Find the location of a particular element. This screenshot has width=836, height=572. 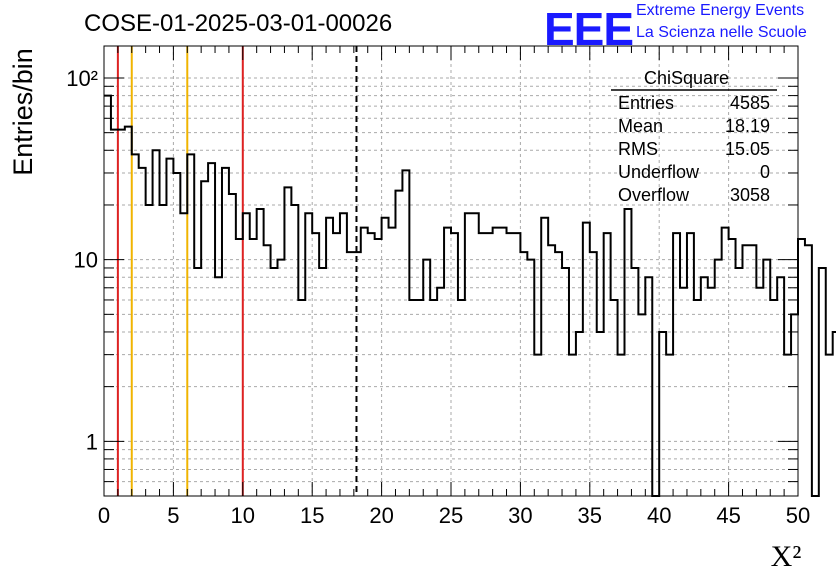

stats-box-title: ChiSquare is located at coordinates (687, 78).